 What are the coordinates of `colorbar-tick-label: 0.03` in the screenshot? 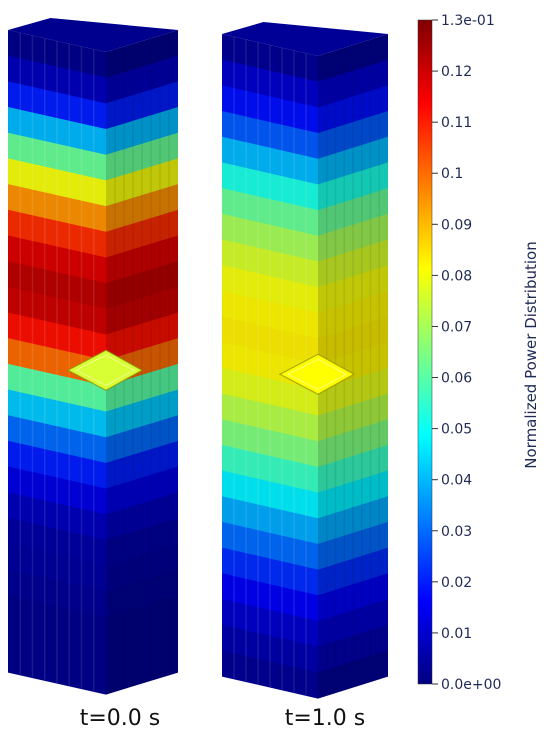 It's located at (456, 532).